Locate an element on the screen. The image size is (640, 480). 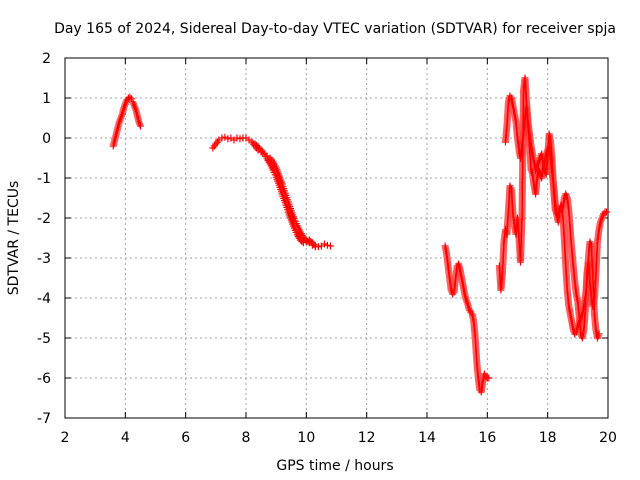
x-tick-label: 12 is located at coordinates (367, 438).